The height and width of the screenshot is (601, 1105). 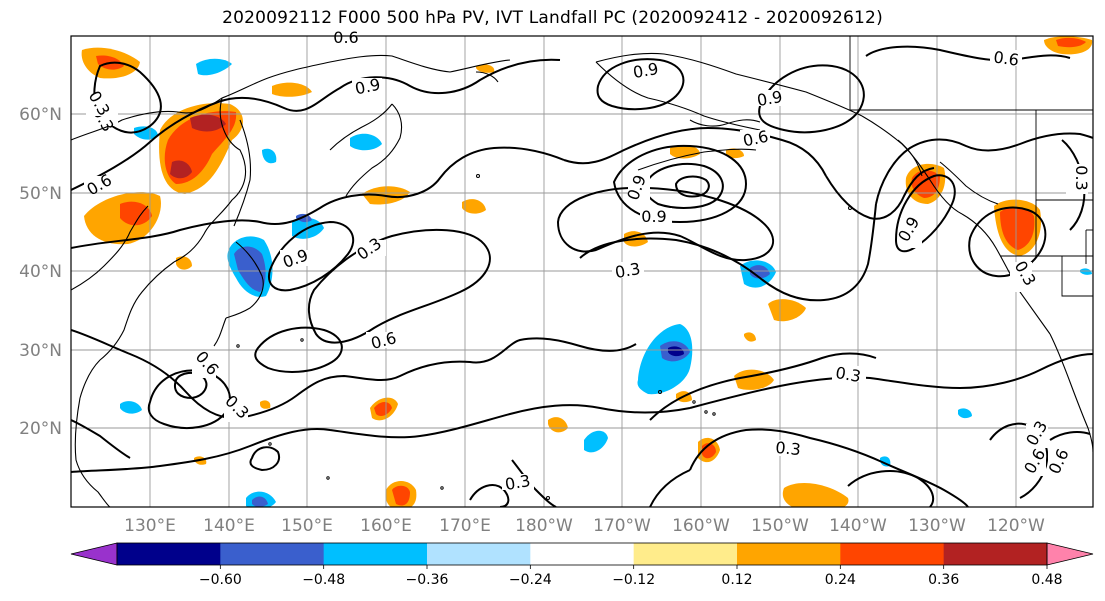 What do you see at coordinates (622, 526) in the screenshot?
I see `lon-label: 170°W` at bounding box center [622, 526].